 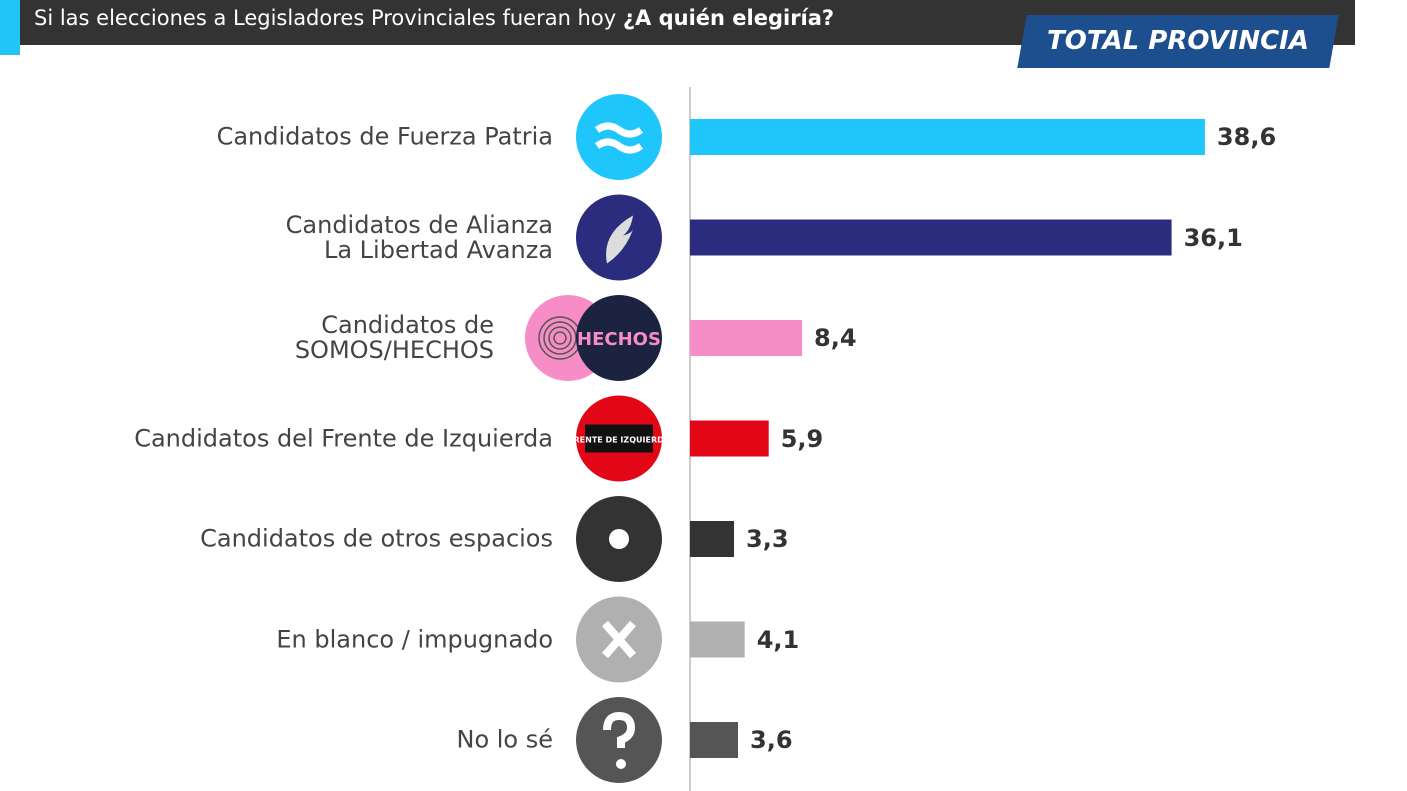 I want to click on category-label: Candidatos del Frente de Izquierda, so click(x=343, y=438).